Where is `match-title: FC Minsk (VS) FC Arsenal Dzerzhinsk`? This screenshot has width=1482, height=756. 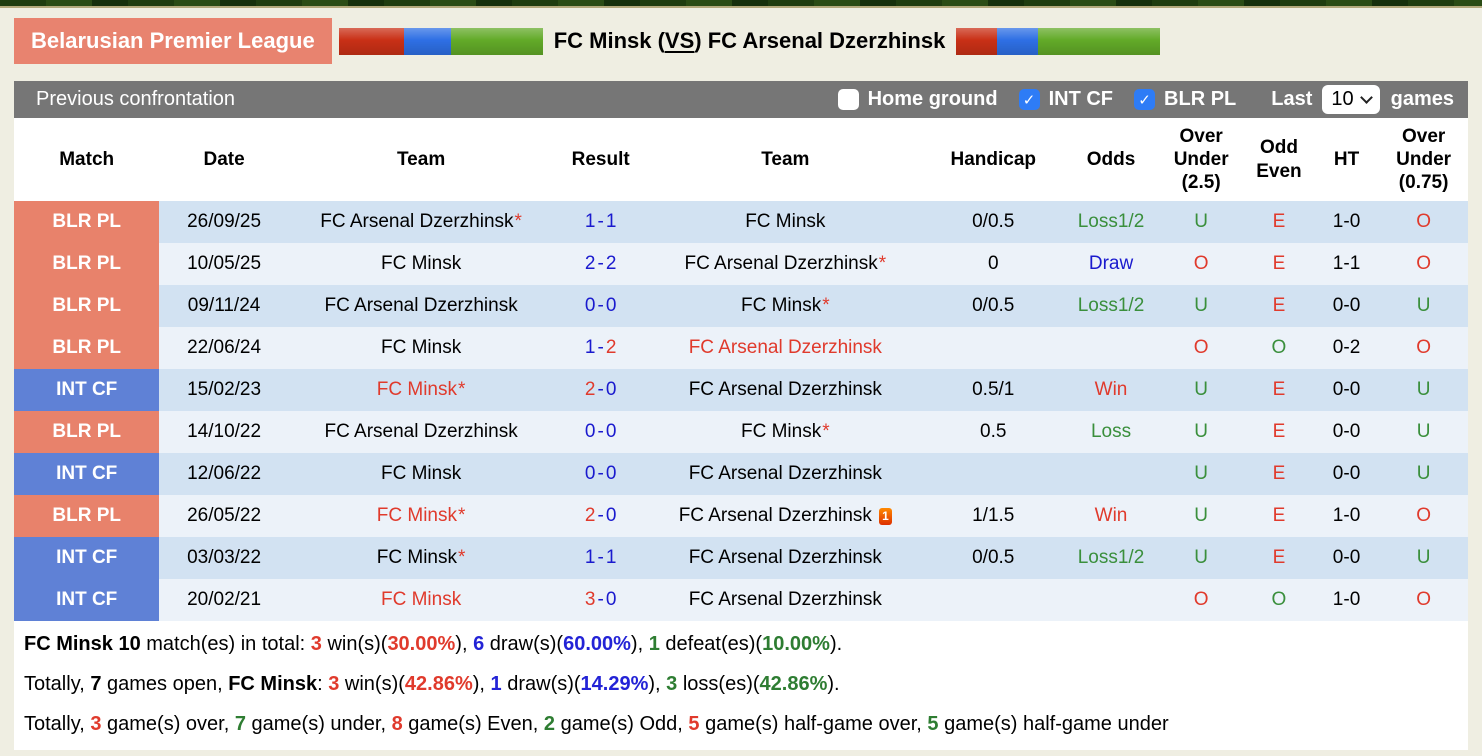
match-title: FC Minsk (VS) FC Arsenal Dzerzhinsk is located at coordinates (750, 41).